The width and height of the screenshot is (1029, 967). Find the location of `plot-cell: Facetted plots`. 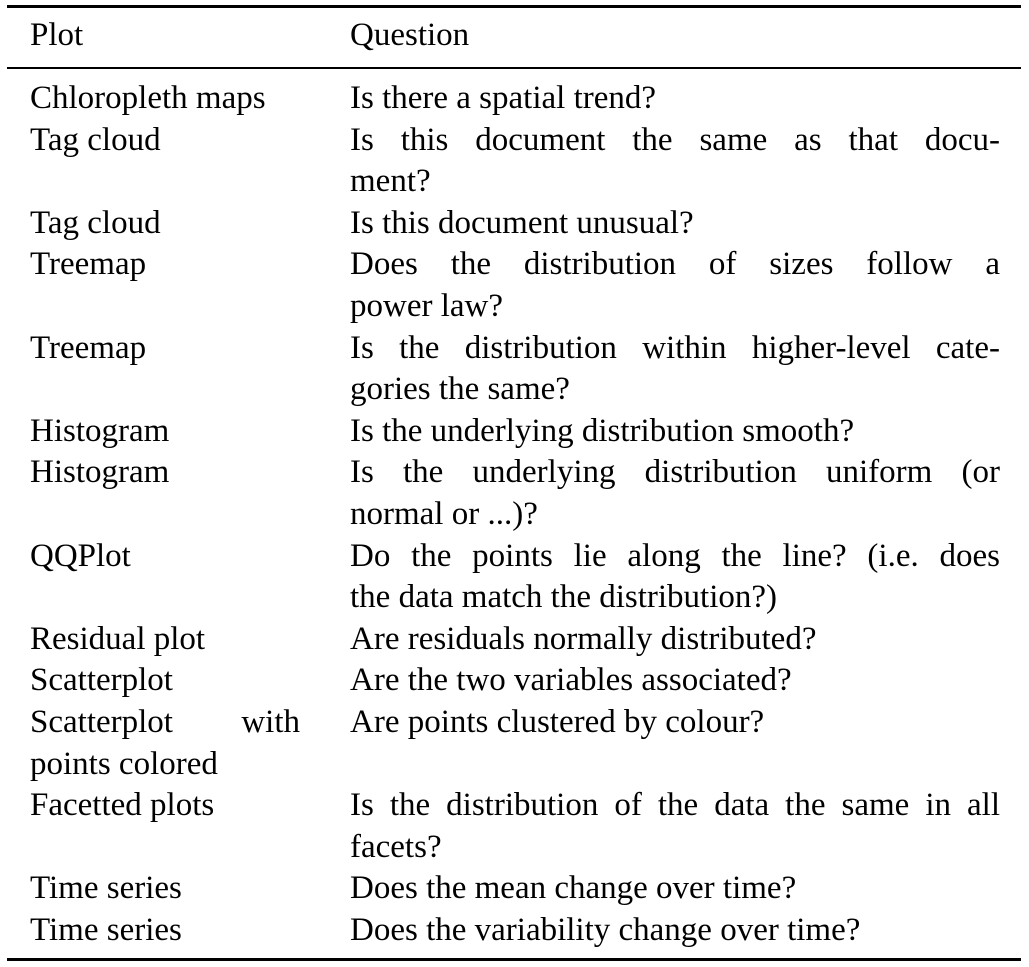

plot-cell: Facetted plots is located at coordinates (165, 806).